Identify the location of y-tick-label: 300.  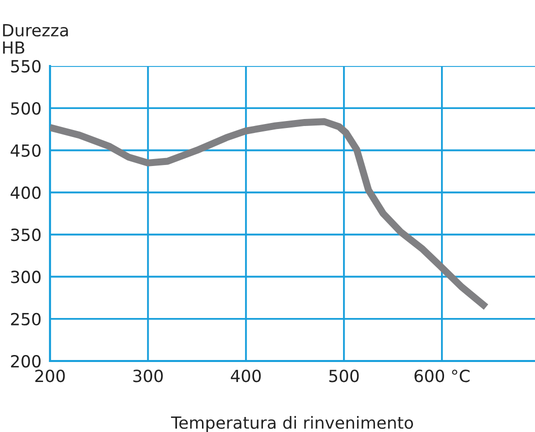
(26, 277).